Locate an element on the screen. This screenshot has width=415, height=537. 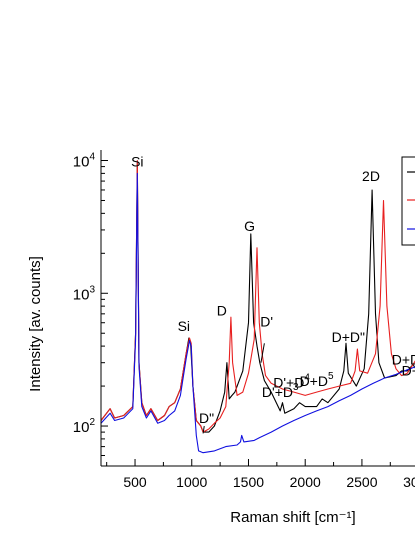
legend-frame is located at coordinates (408, 201).